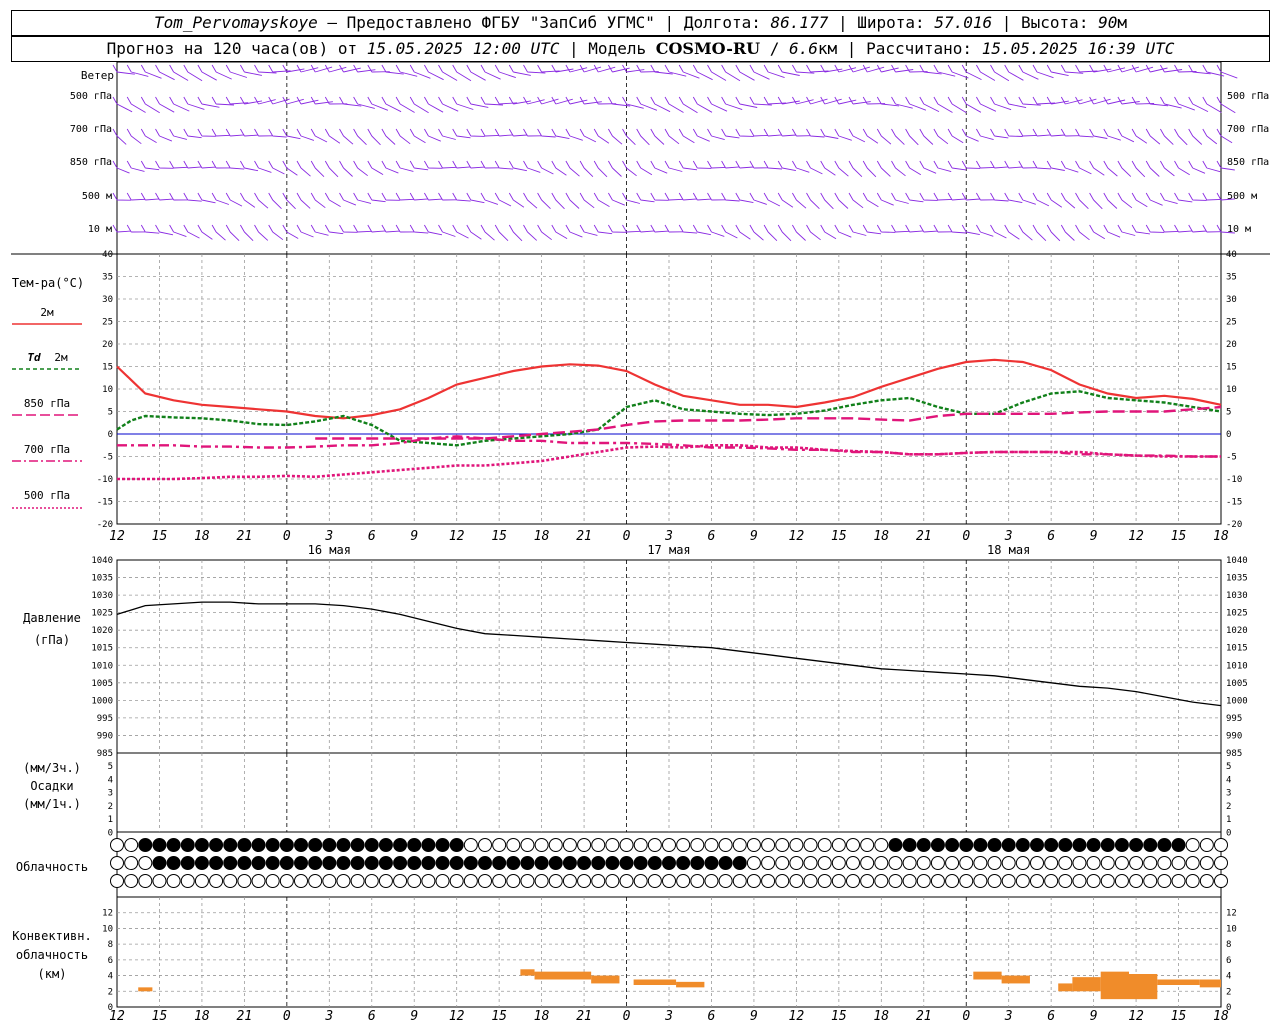 The height and width of the screenshot is (1024, 1280). I want to click on temp-tick-left: 10, so click(107, 390).